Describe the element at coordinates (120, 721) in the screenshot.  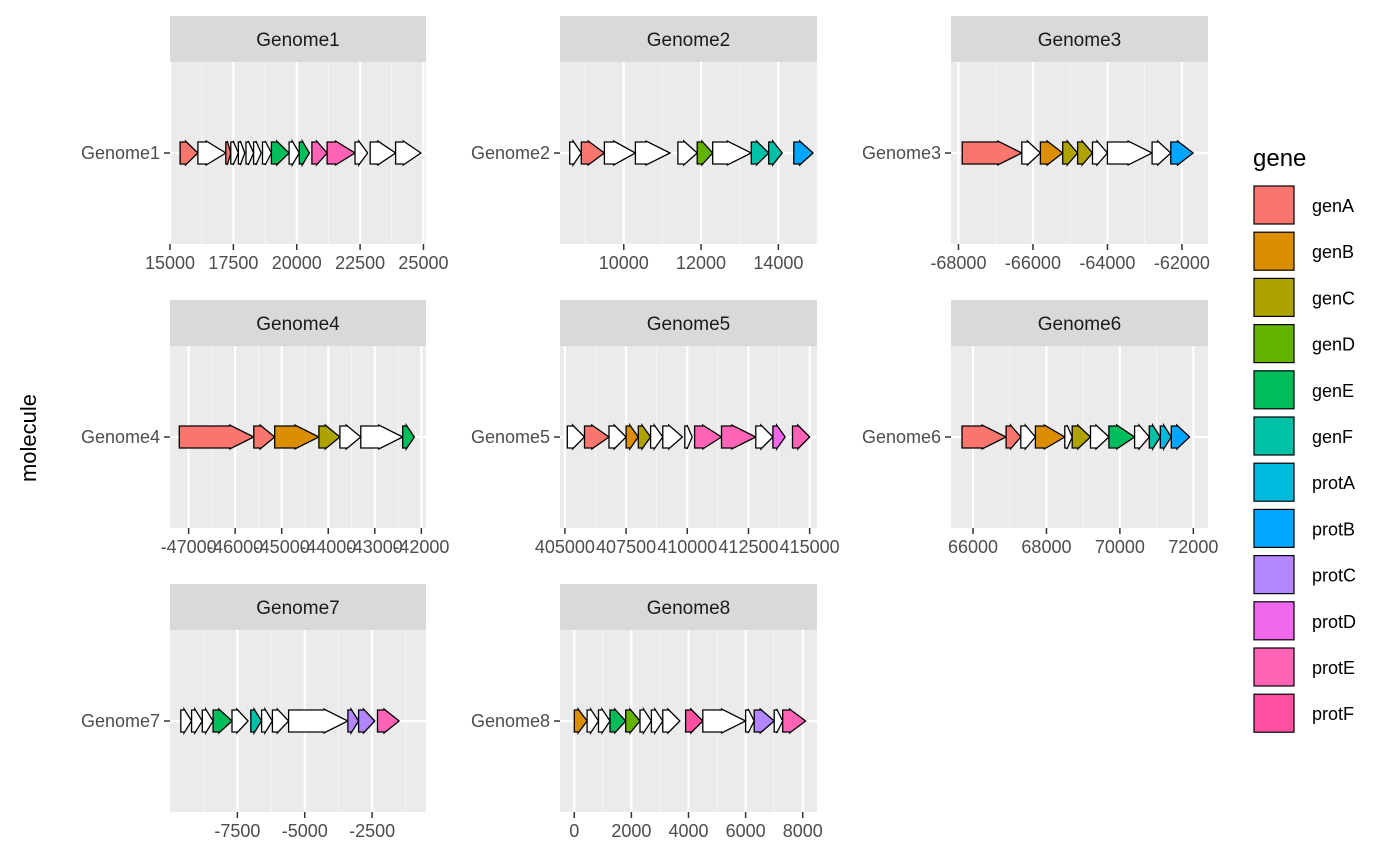
I see `y-tick-label: Genome7` at that location.